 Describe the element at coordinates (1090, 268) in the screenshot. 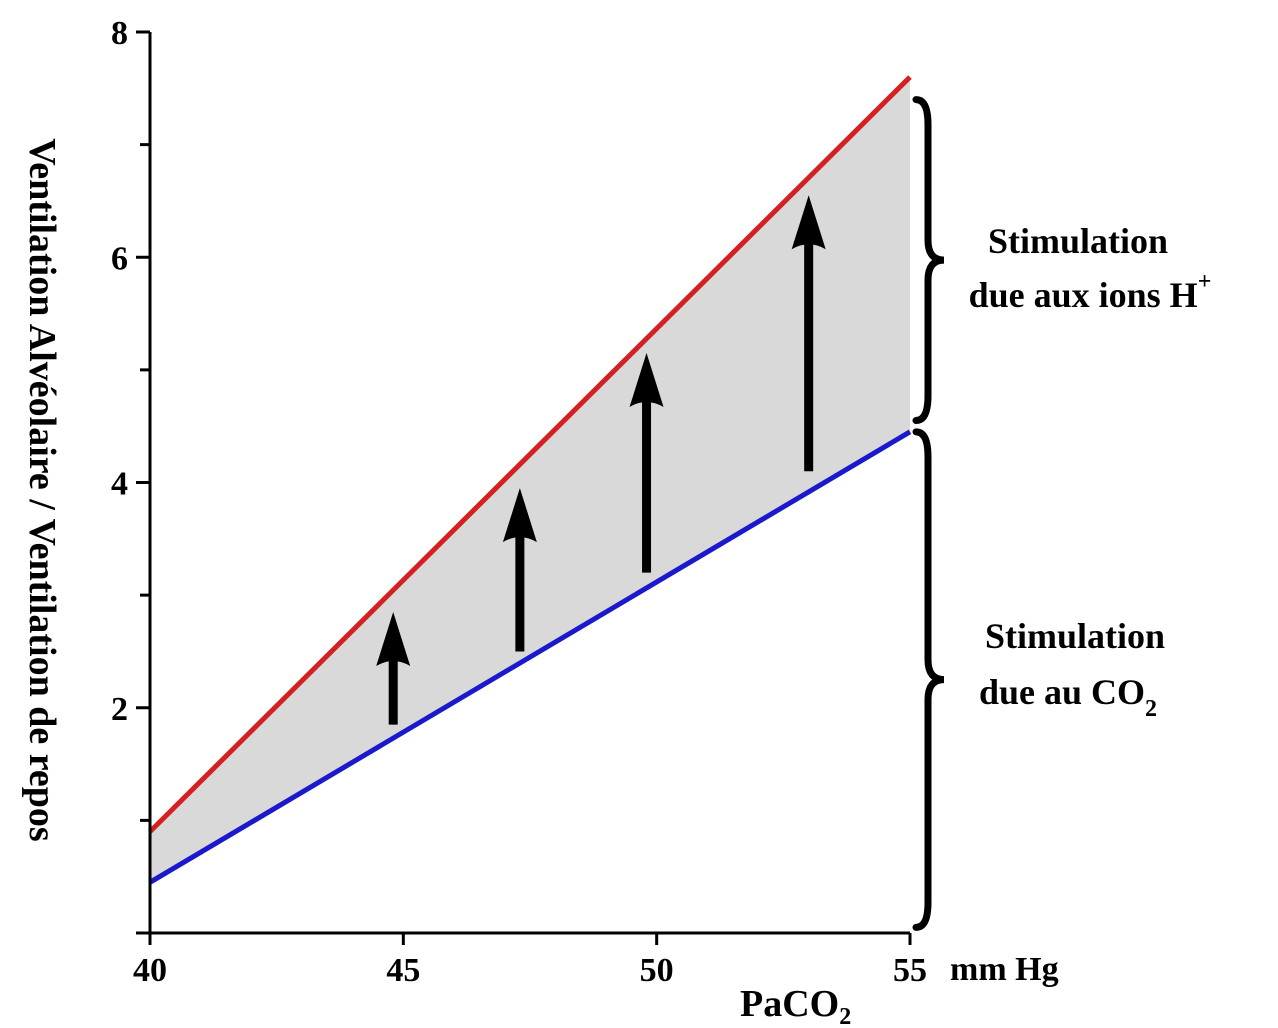

I see `annotation-h-ions: Stimulation due aux ions H+` at that location.